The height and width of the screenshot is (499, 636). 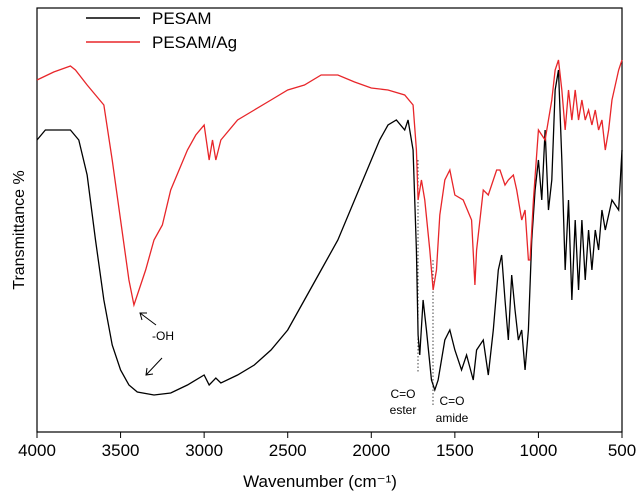 What do you see at coordinates (452, 418) in the screenshot?
I see `annotation: amide` at bounding box center [452, 418].